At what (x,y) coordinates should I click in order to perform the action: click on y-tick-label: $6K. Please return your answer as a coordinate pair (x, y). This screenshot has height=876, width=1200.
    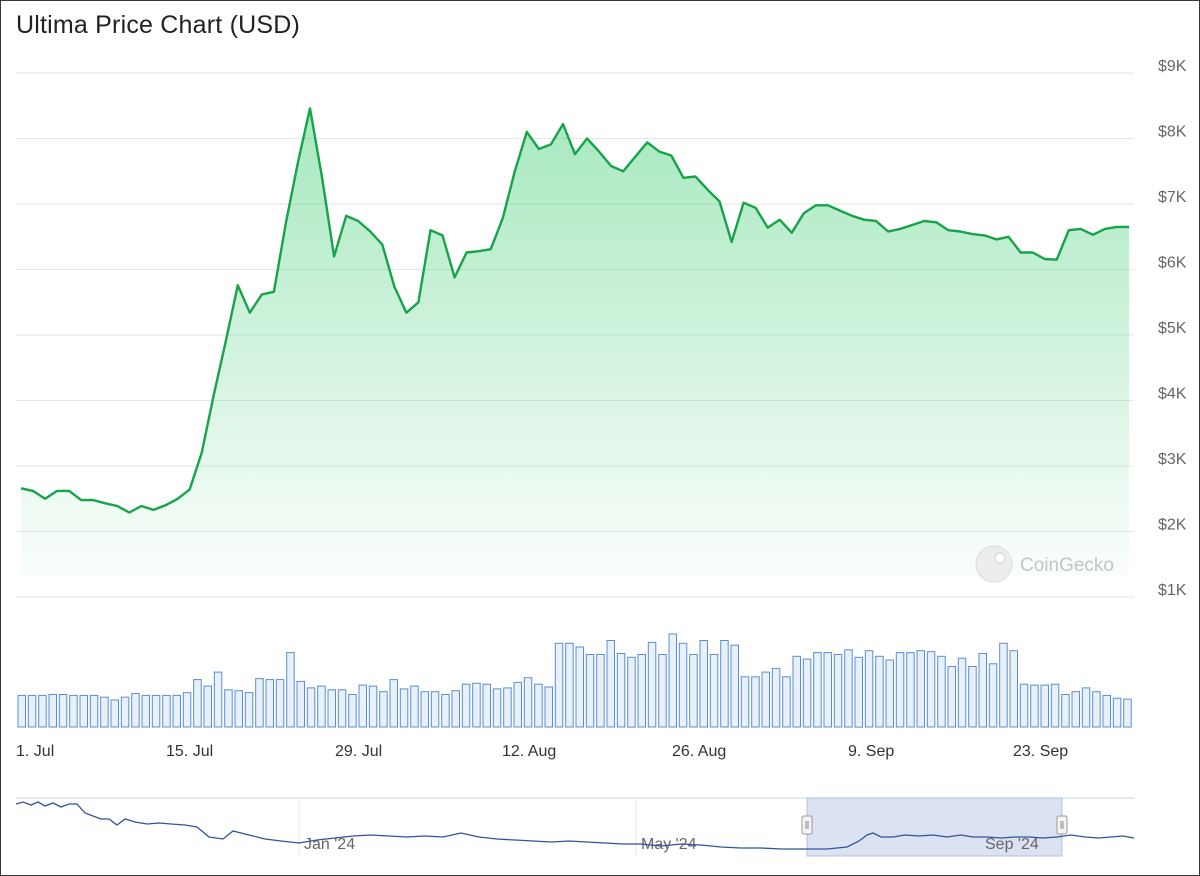
    Looking at the image, I should click on (1172, 263).